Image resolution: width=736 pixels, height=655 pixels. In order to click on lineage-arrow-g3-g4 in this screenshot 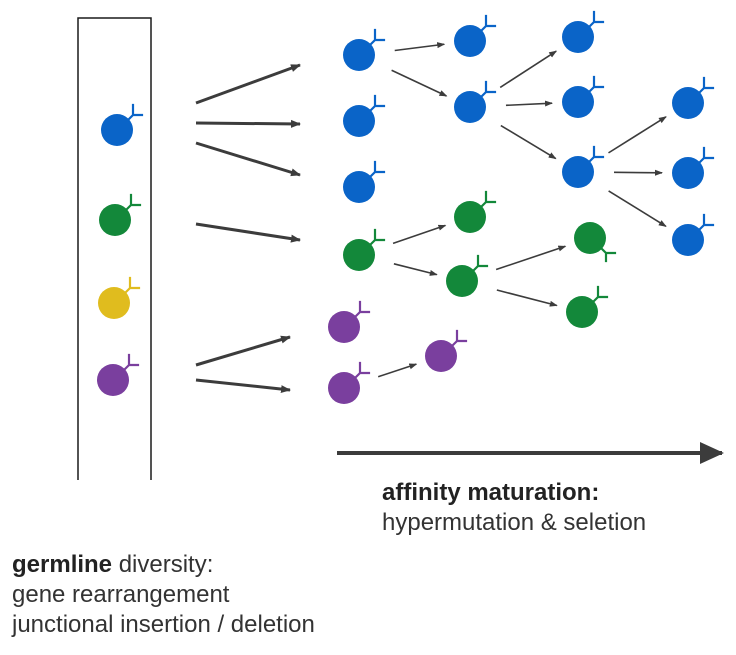, I will do `click(531, 258)`.